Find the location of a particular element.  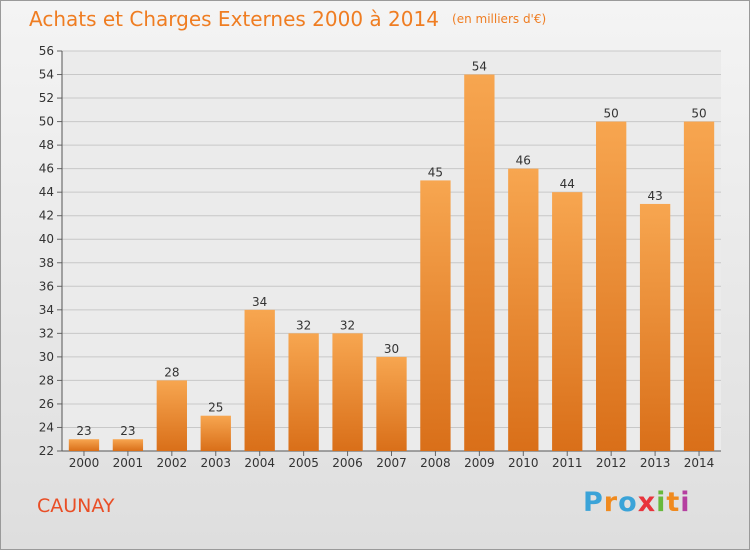

bar-2000 is located at coordinates (84, 445).